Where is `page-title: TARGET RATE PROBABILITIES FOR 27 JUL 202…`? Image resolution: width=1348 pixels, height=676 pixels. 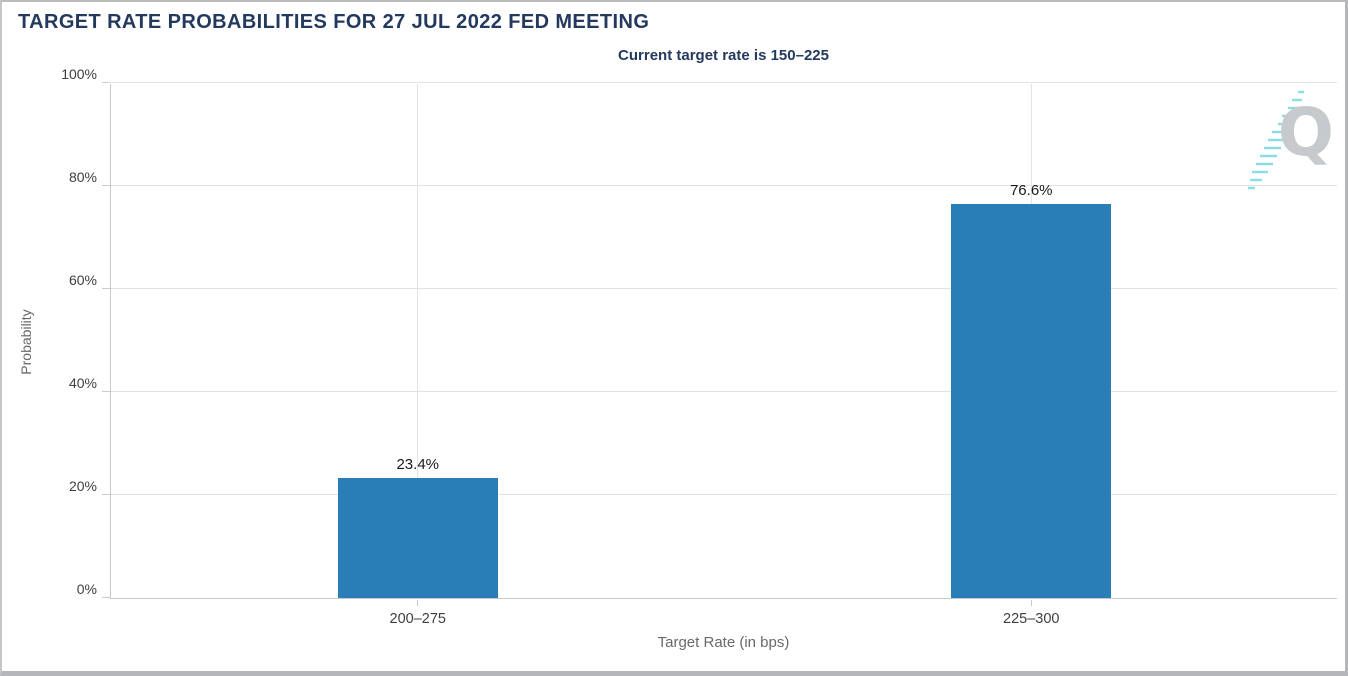
page-title: TARGET RATE PROBABILITIES FOR 27 JUL 202… is located at coordinates (334, 22).